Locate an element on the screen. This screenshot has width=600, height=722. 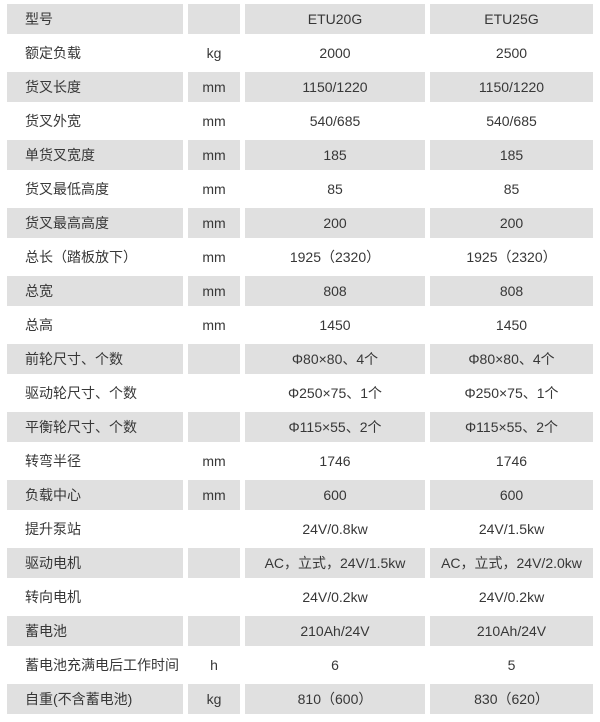
spec-label-cell: 前轮尺寸、个数 is located at coordinates (95, 359).